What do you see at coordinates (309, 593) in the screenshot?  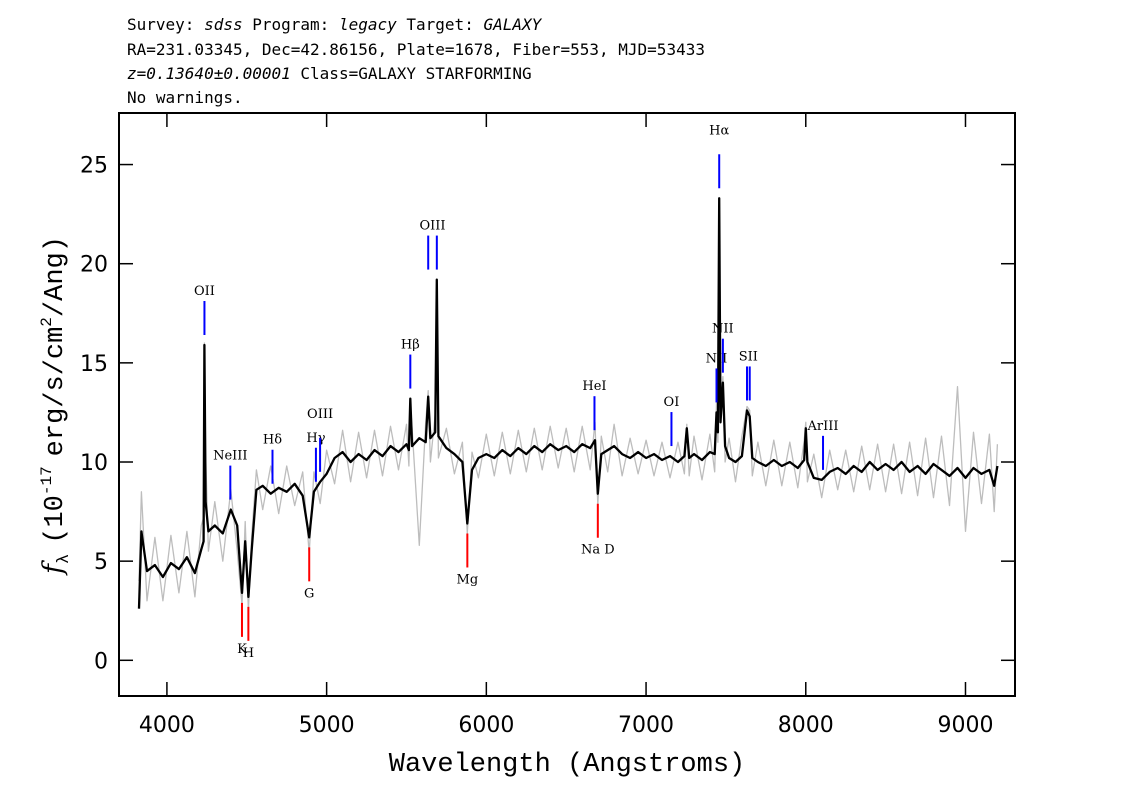 I see `line-label: G` at bounding box center [309, 593].